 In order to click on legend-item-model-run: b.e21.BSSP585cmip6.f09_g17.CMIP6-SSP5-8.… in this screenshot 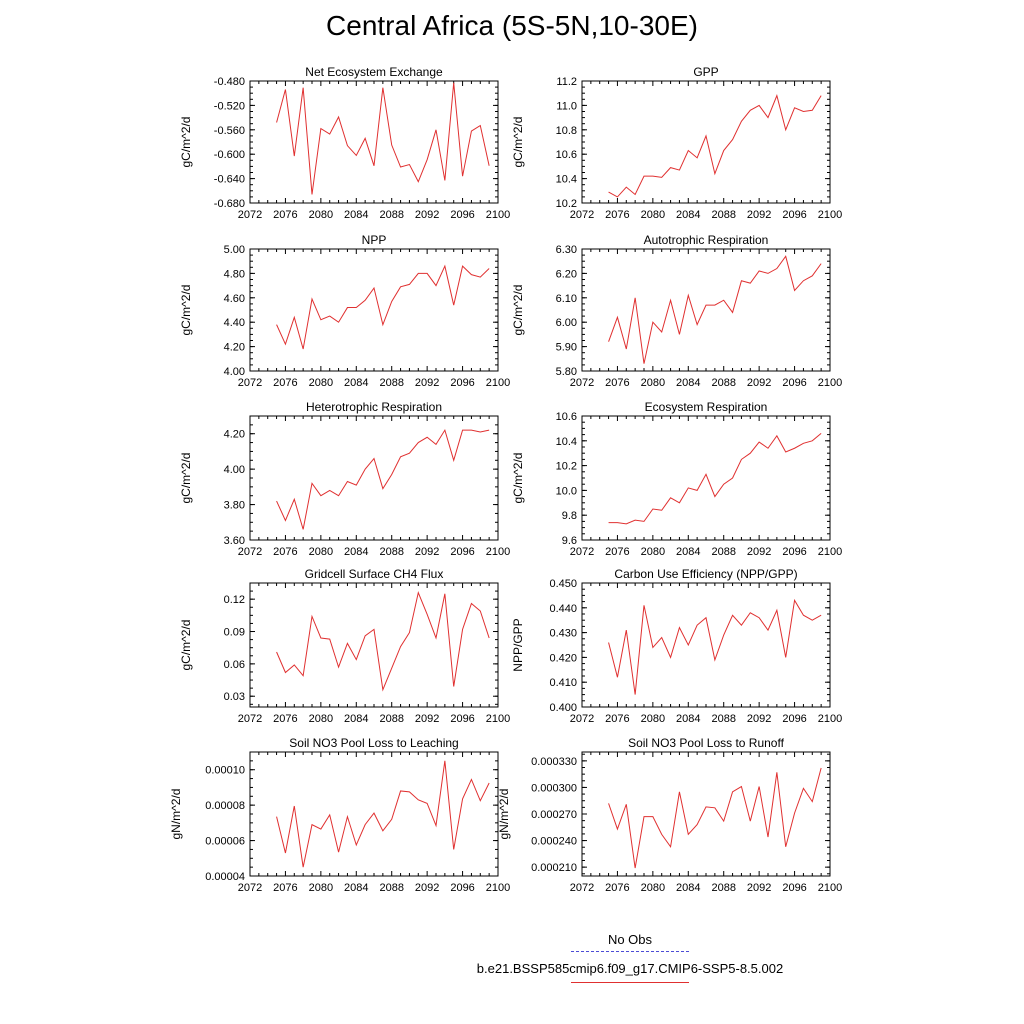, I will do `click(630, 972)`.